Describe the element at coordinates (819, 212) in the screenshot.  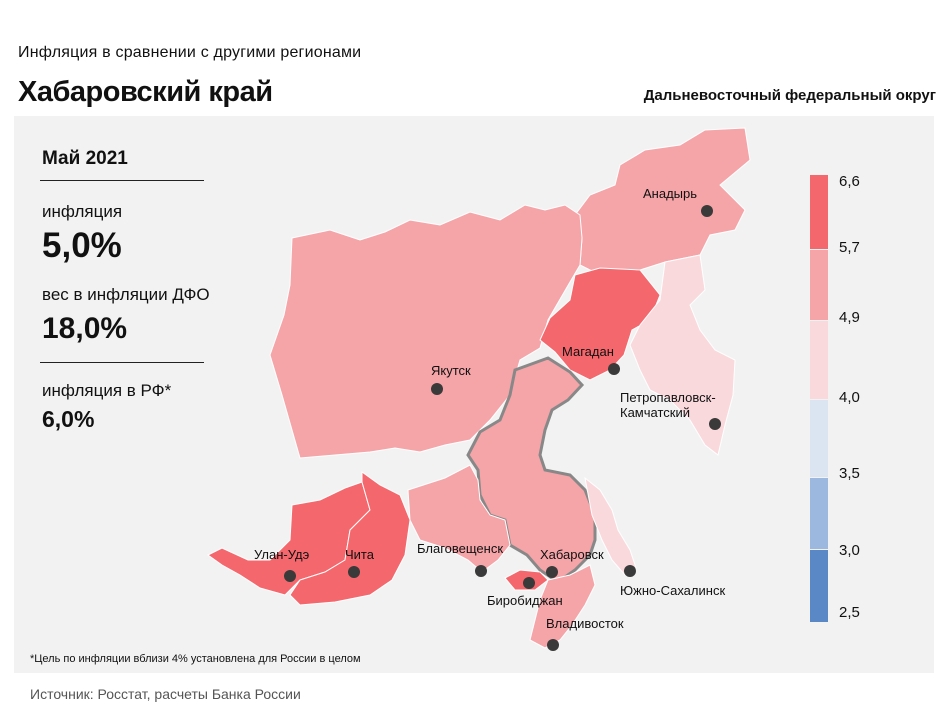
I see `legend-swatch-high` at that location.